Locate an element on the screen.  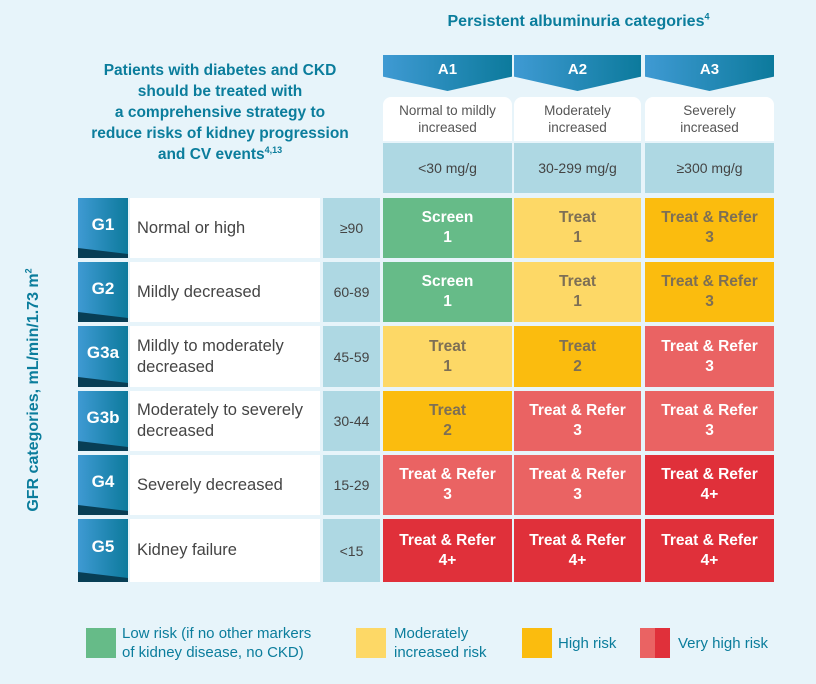
row-header-g2: G2 is located at coordinates (103, 292).